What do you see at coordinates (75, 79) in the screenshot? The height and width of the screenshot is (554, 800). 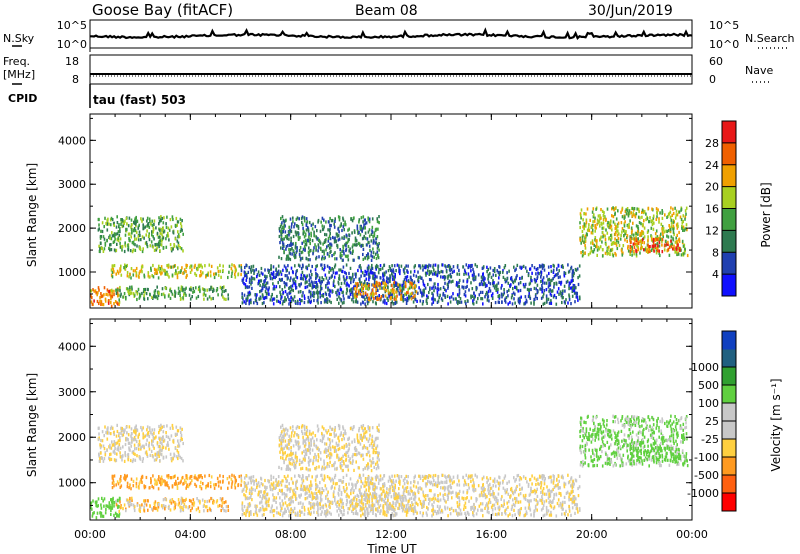 I see `freq-tick-bottom: 8` at bounding box center [75, 79].